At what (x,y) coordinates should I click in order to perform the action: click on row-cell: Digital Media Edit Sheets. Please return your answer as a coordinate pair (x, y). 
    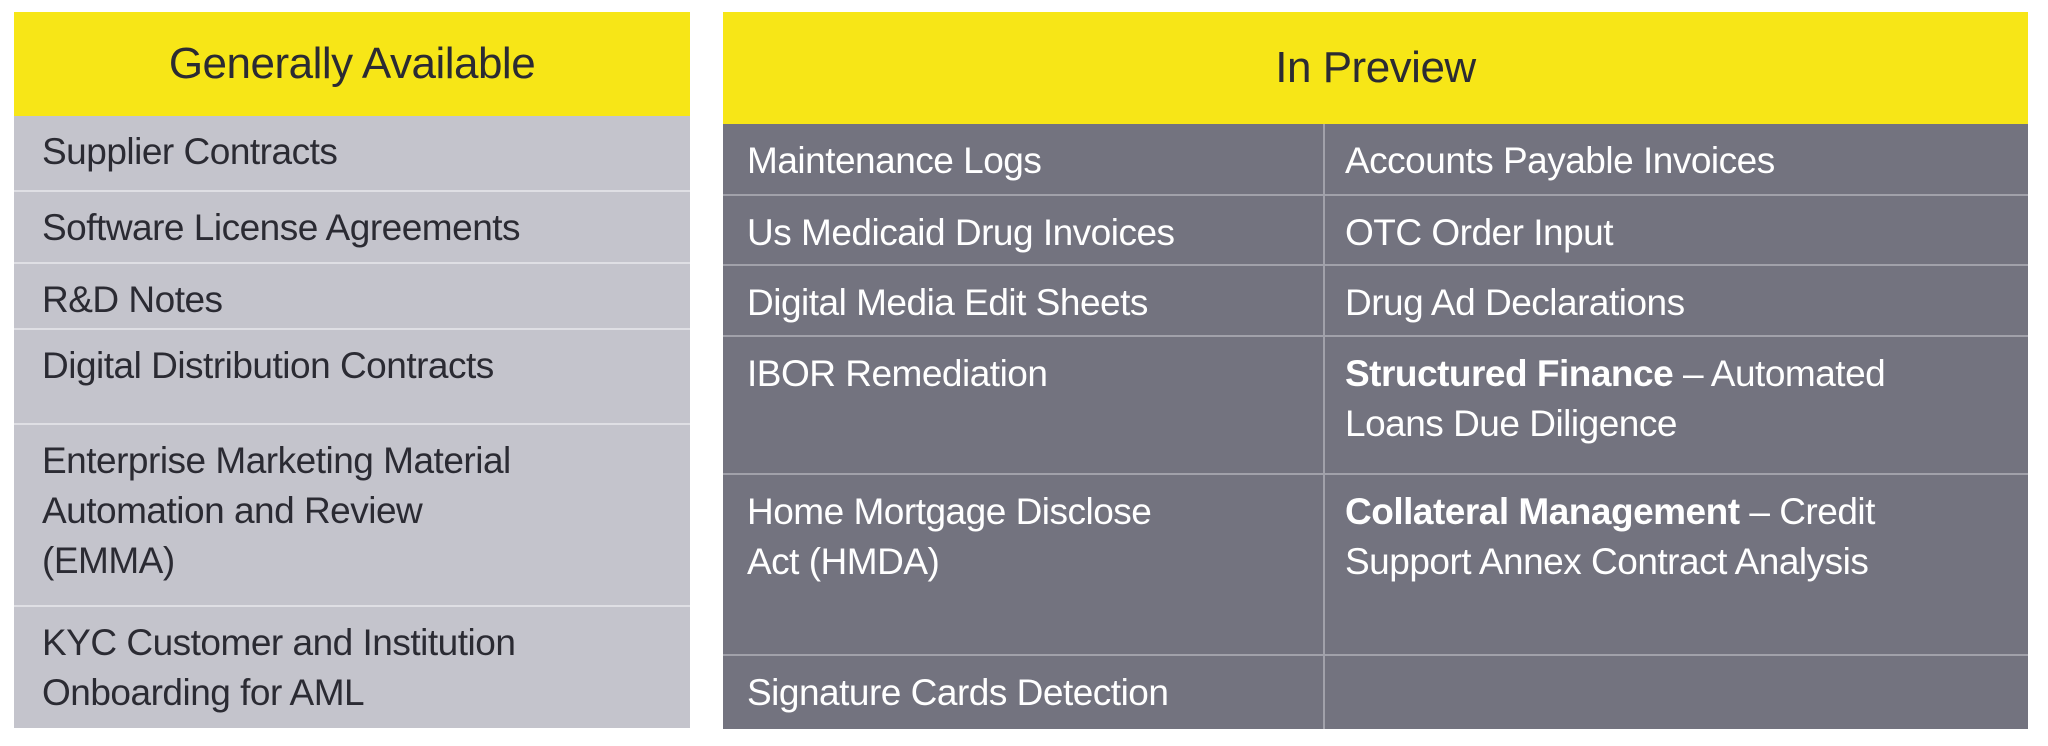
    Looking at the image, I should click on (1024, 300).